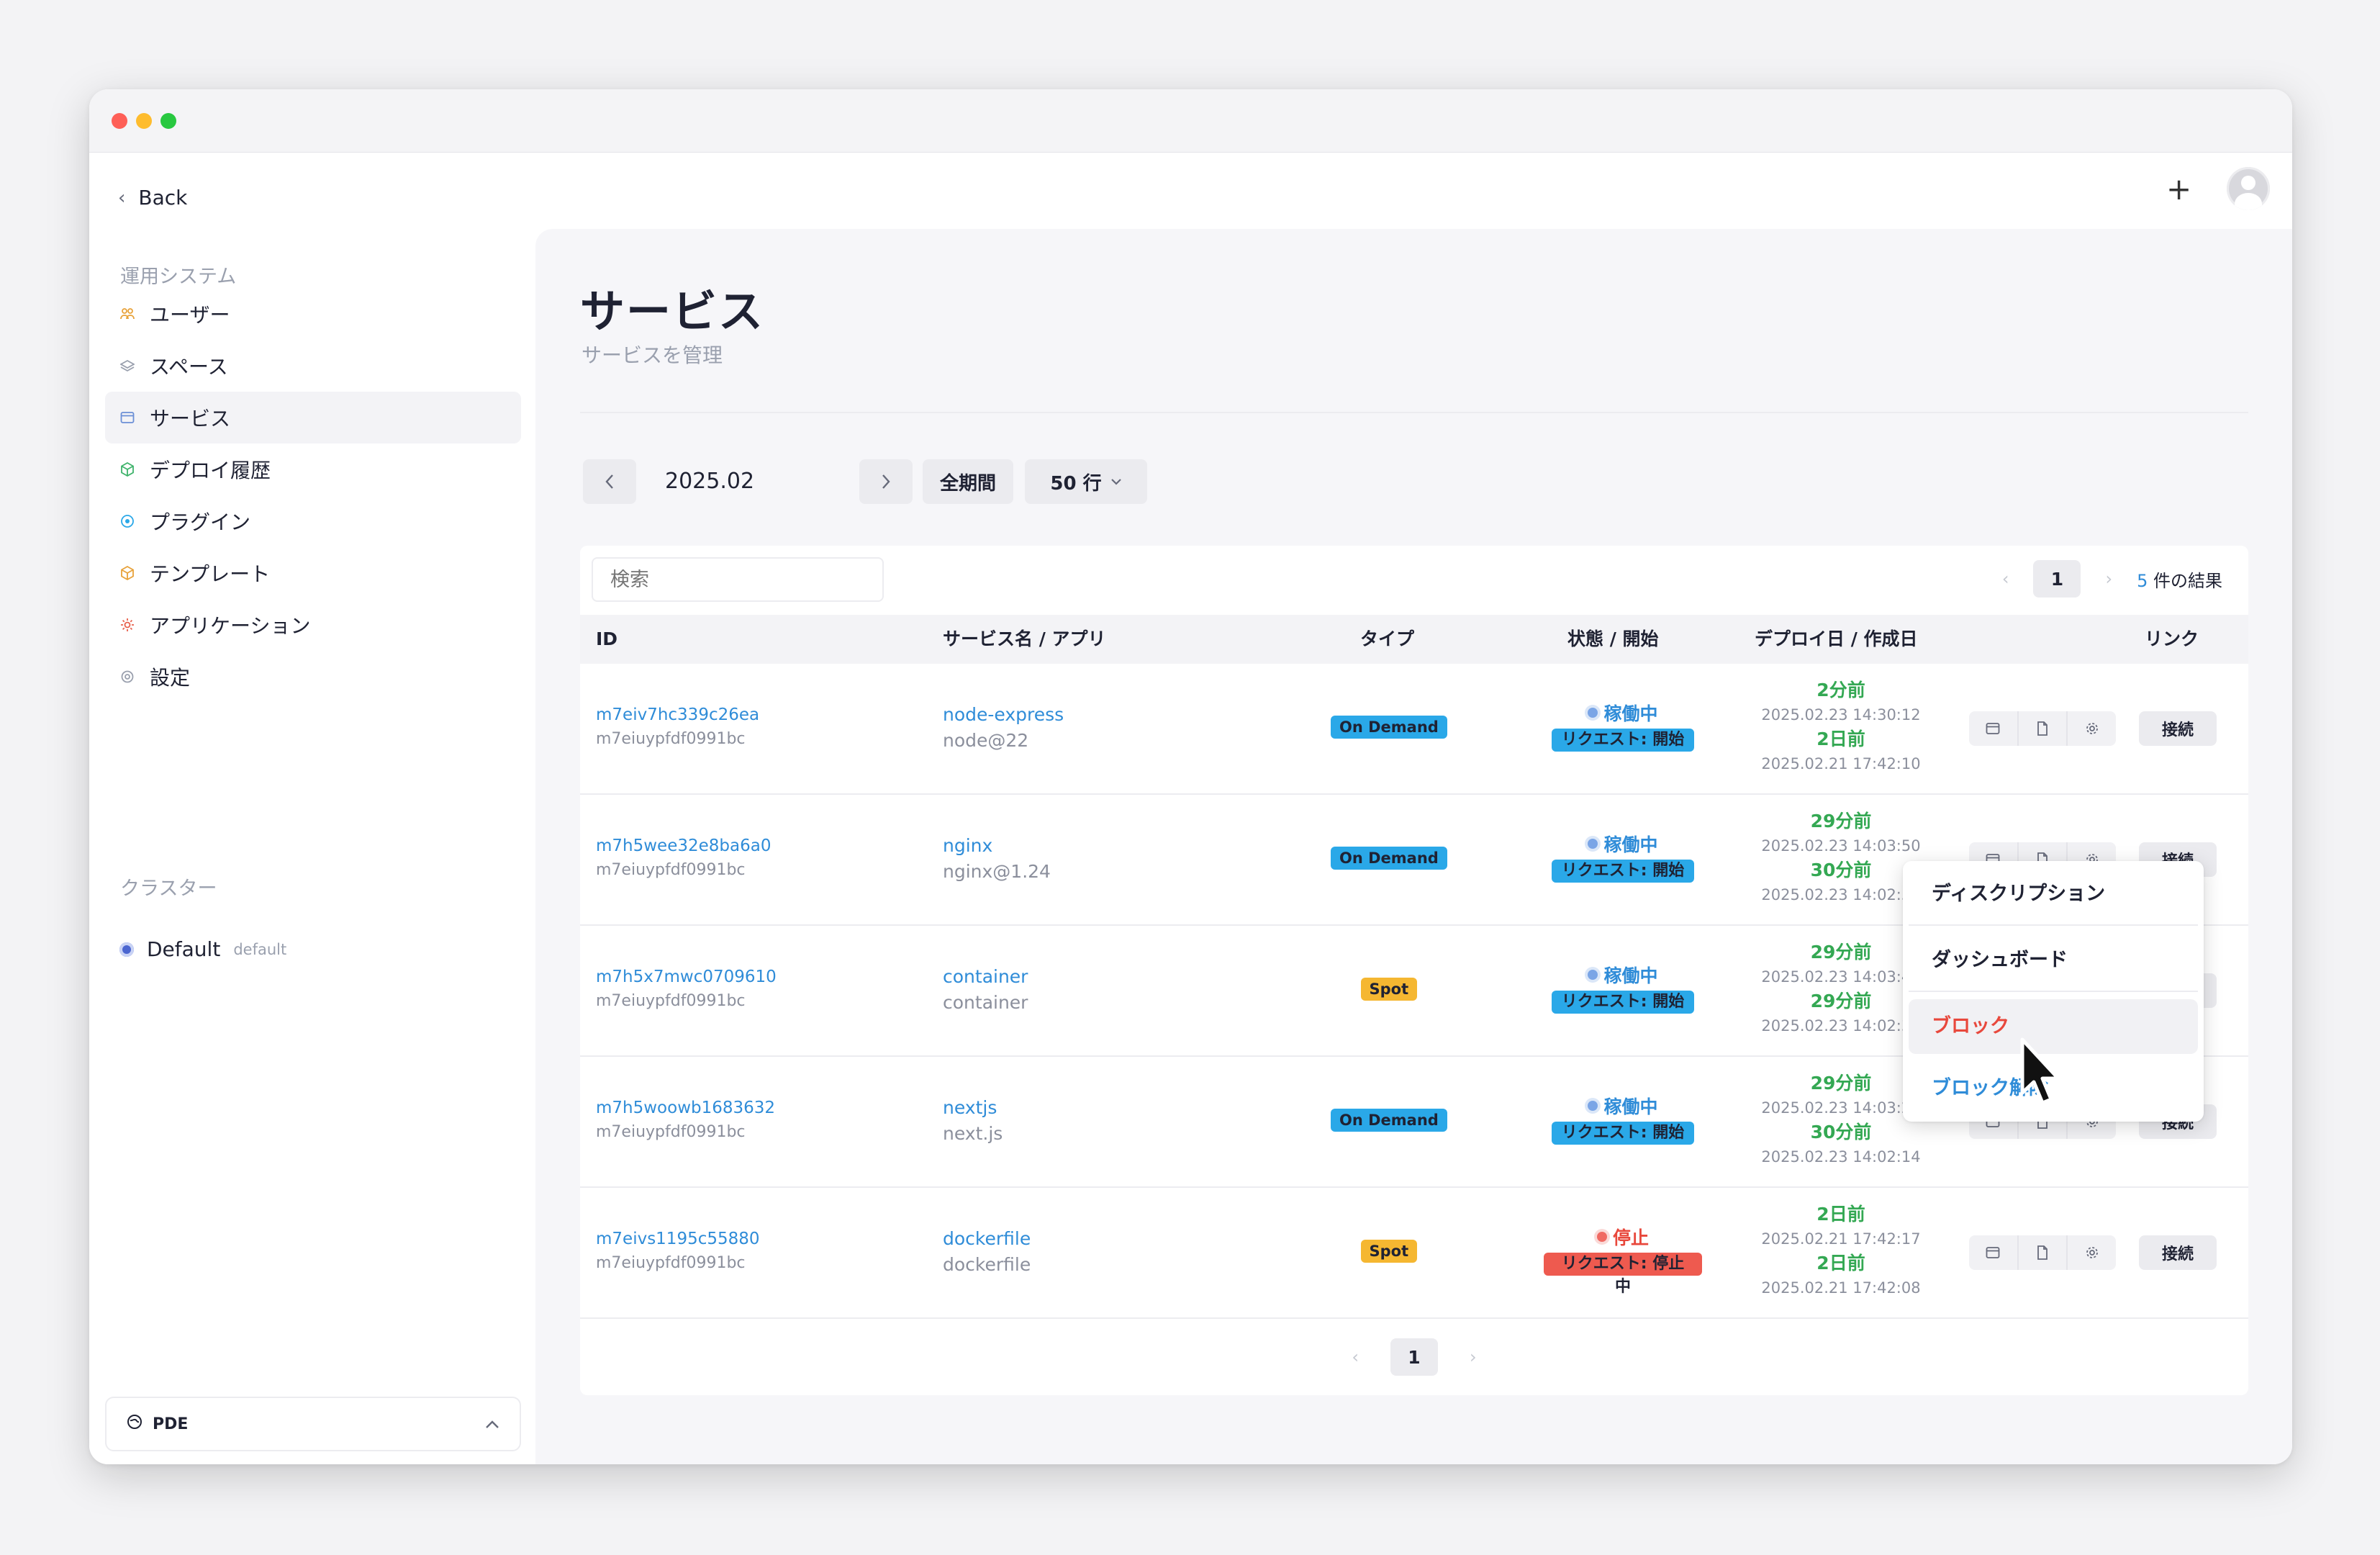  Describe the element at coordinates (970, 1108) in the screenshot. I see `service-name-link: nextjs` at that location.